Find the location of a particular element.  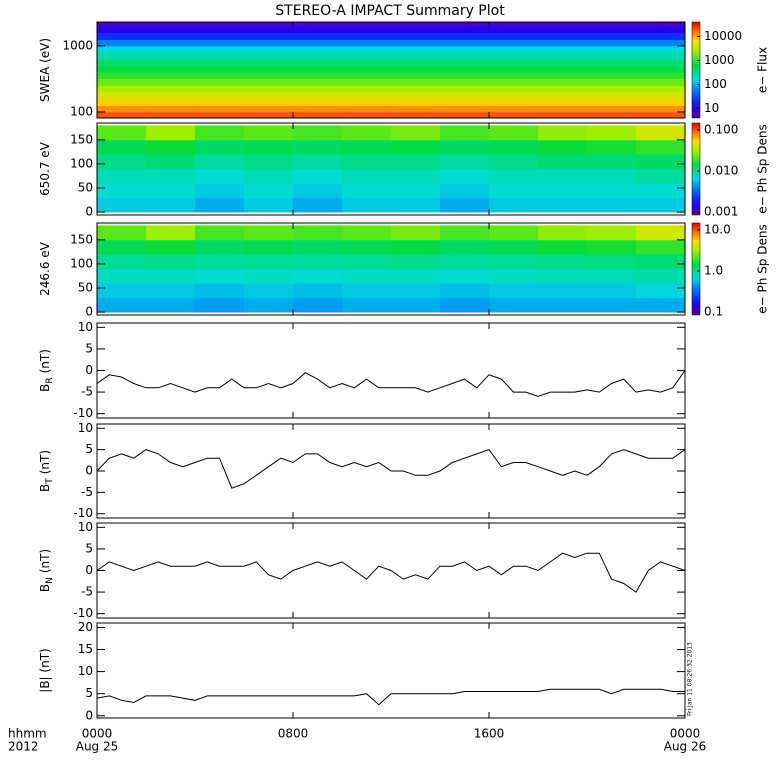

y-label-text: 650.7 eV is located at coordinates (45, 168).